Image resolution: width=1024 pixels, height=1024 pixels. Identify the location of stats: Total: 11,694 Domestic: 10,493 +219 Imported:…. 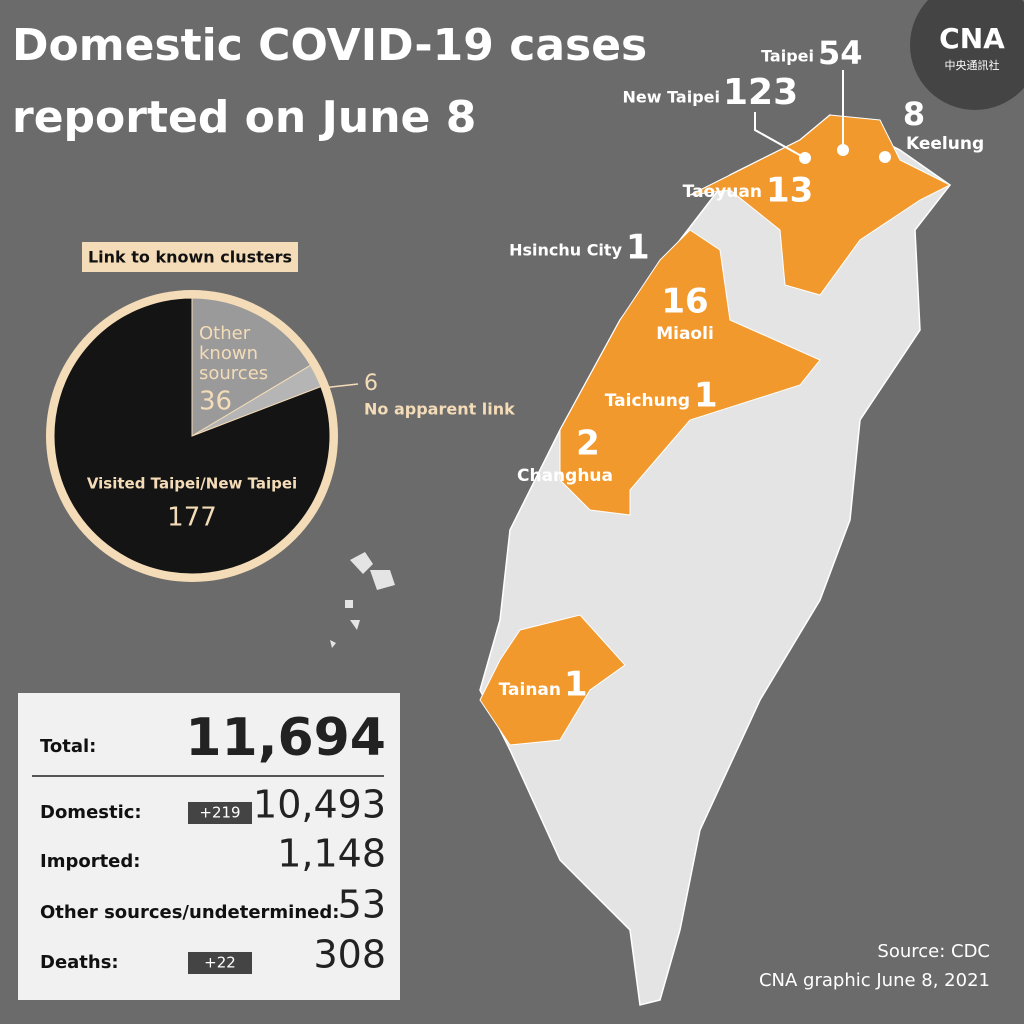
(213, 842).